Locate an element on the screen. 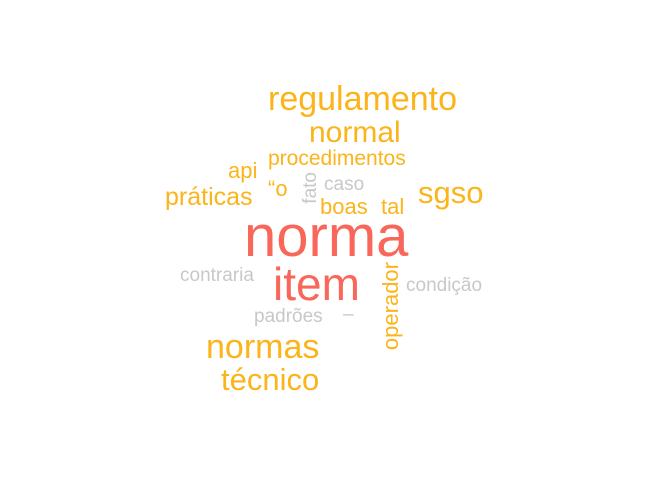  word-sgso: sgso is located at coordinates (451, 192).